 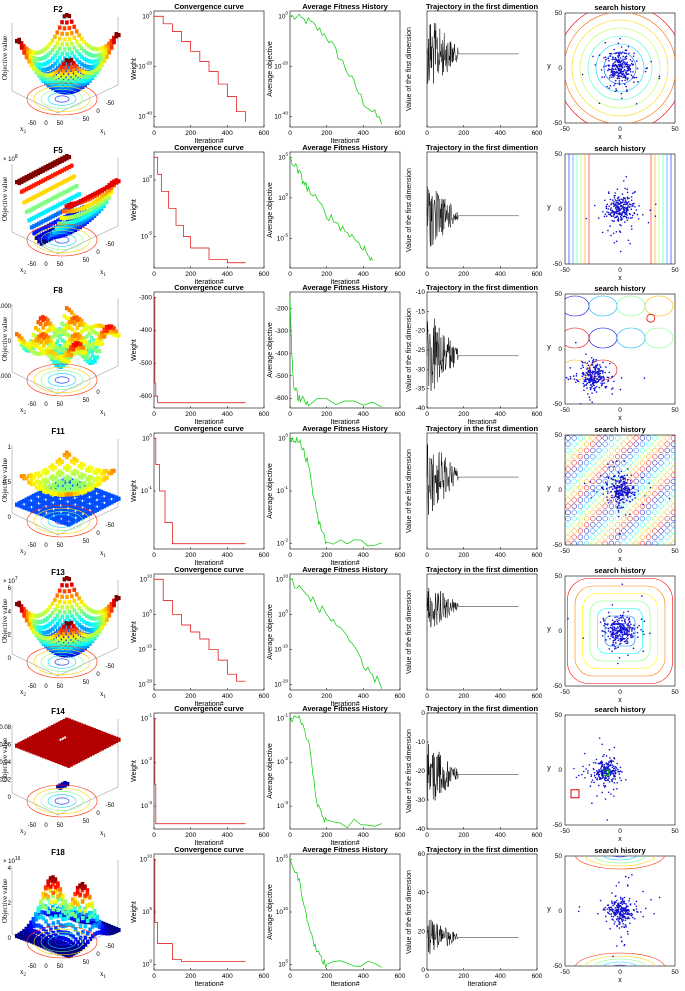 What do you see at coordinates (675, 551) in the screenshot?
I see `x-tick-label: 50` at bounding box center [675, 551].